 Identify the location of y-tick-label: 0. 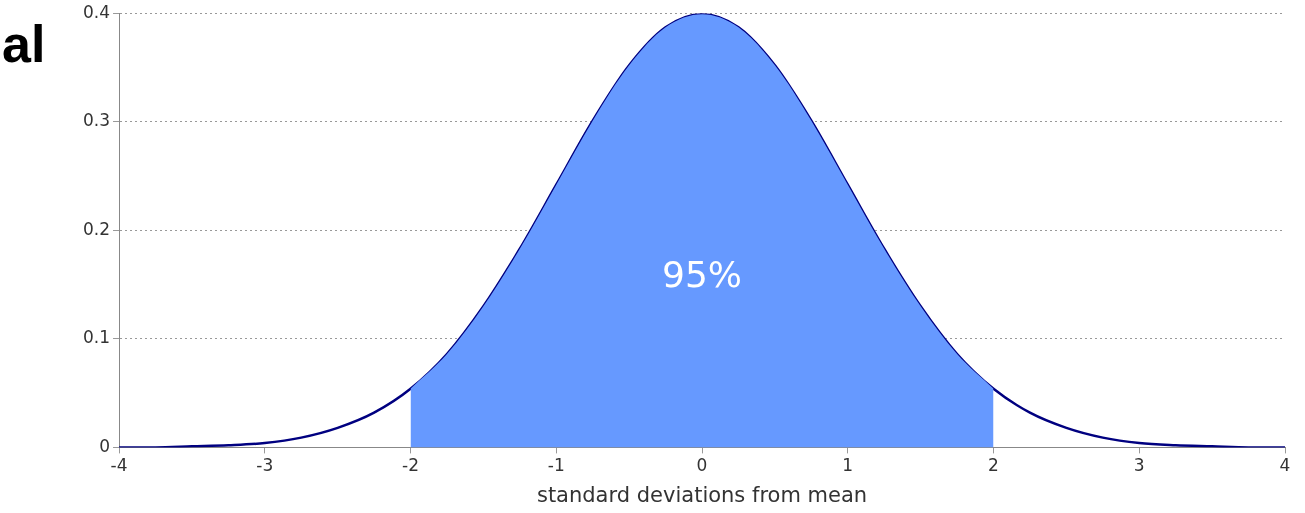
(105, 445).